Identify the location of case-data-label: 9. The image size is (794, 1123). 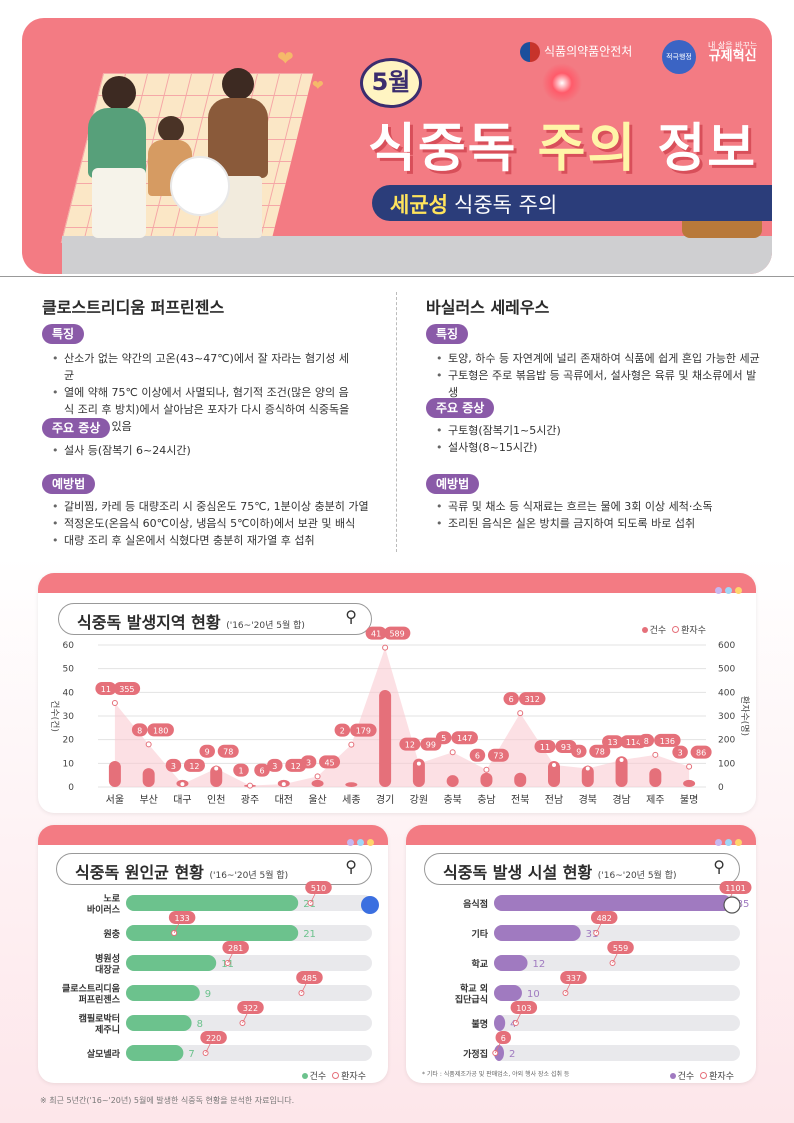
(207, 752).